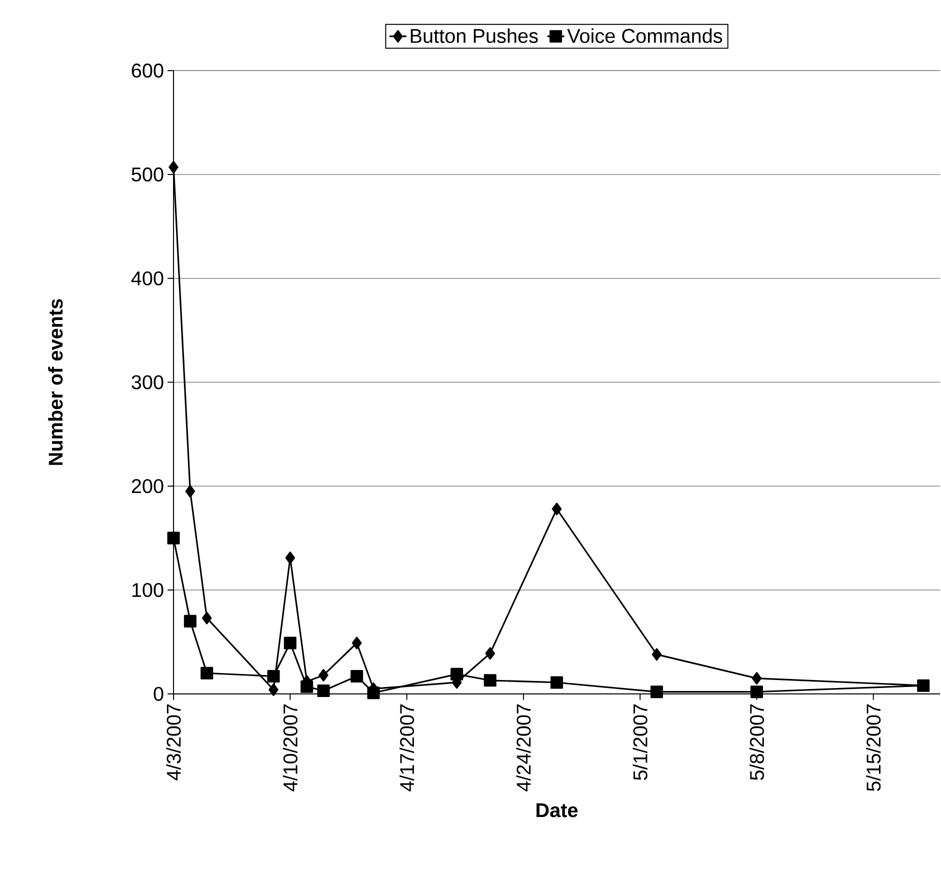 Image resolution: width=941 pixels, height=879 pixels. I want to click on x-axis-title: Date, so click(557, 810).